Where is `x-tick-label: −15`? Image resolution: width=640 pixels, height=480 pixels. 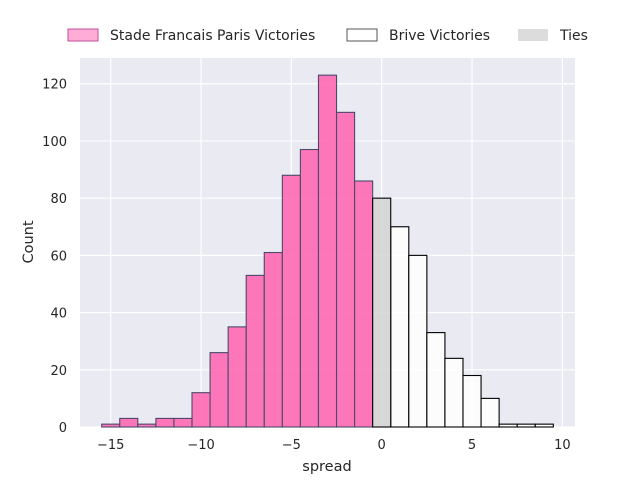 x-tick-label: −15 is located at coordinates (110, 445).